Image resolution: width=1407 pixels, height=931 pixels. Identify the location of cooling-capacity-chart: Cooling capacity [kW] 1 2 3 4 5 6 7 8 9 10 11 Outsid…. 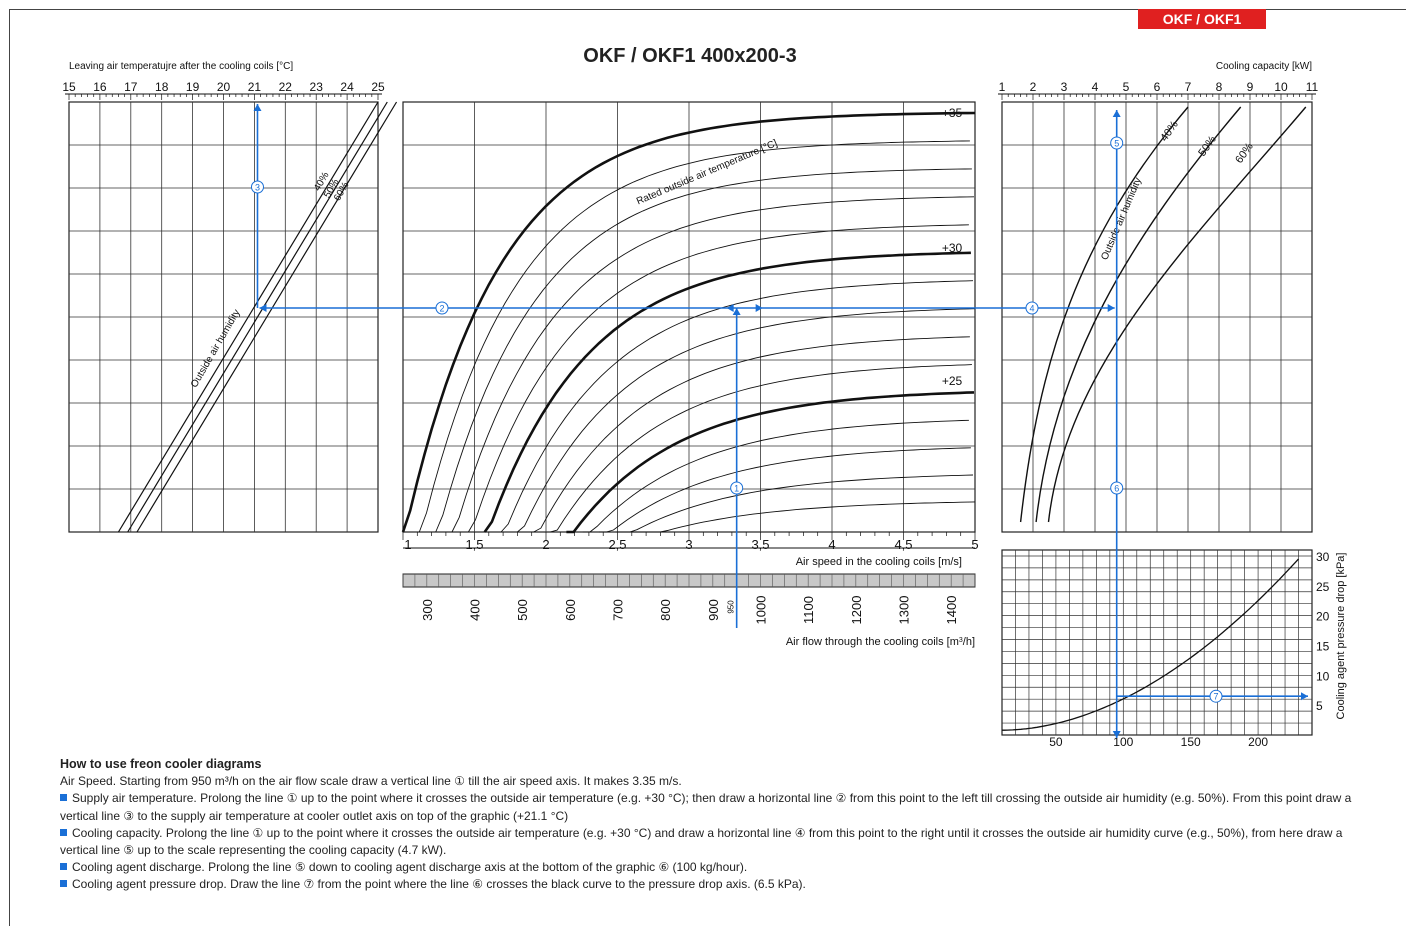
(1158, 297).